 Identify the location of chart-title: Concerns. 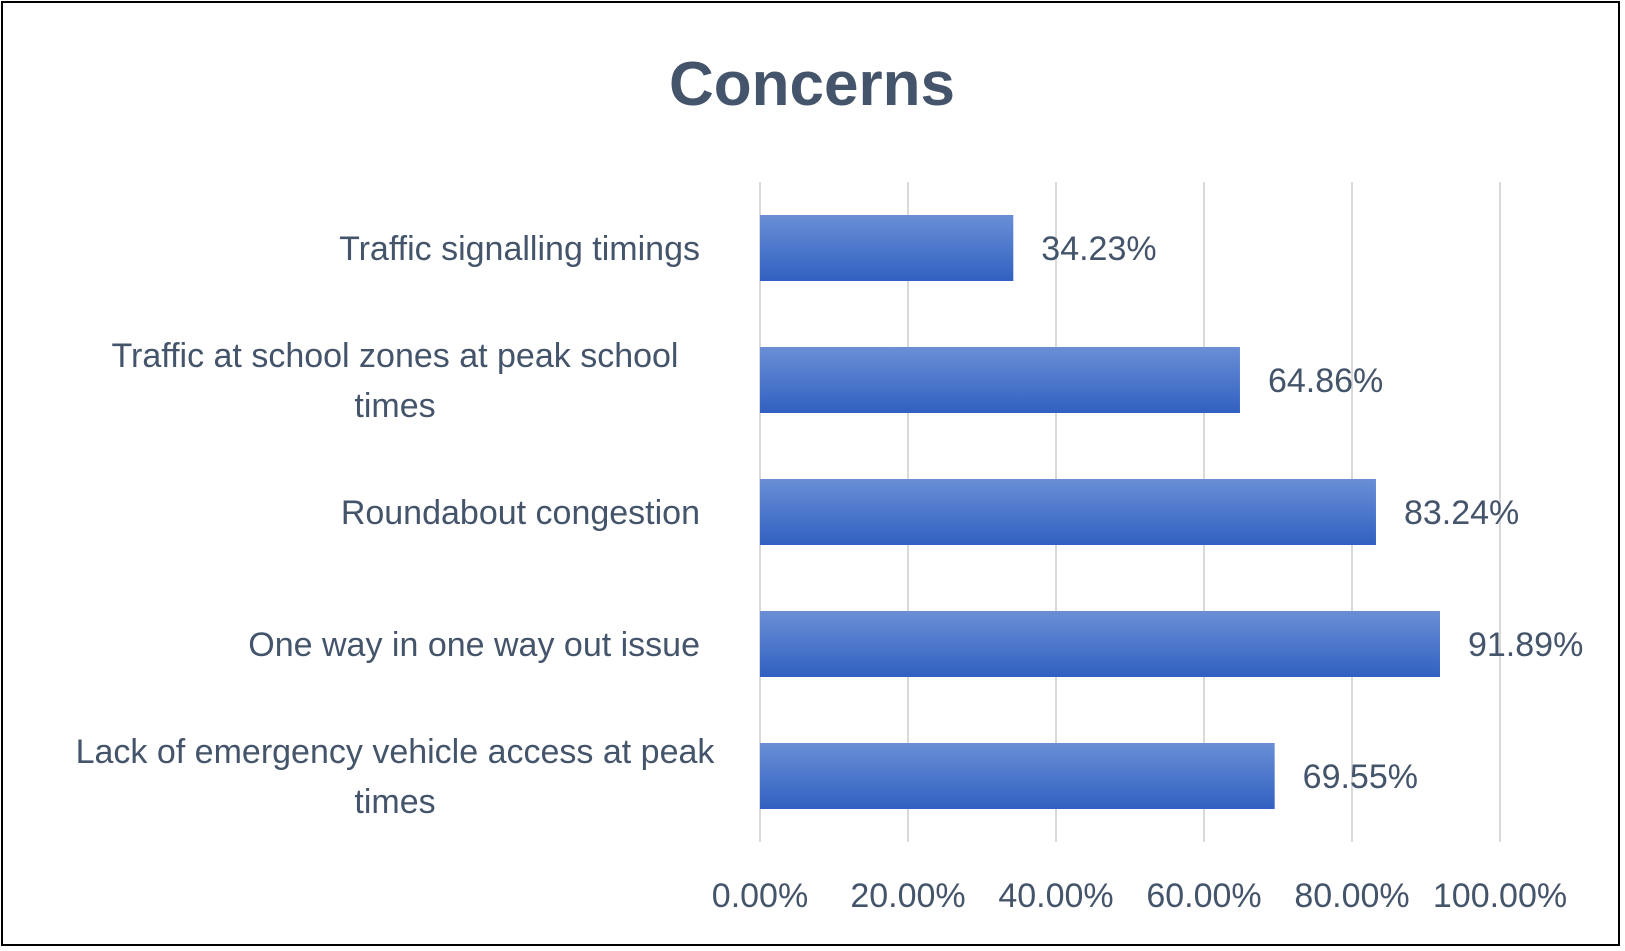
(812, 84).